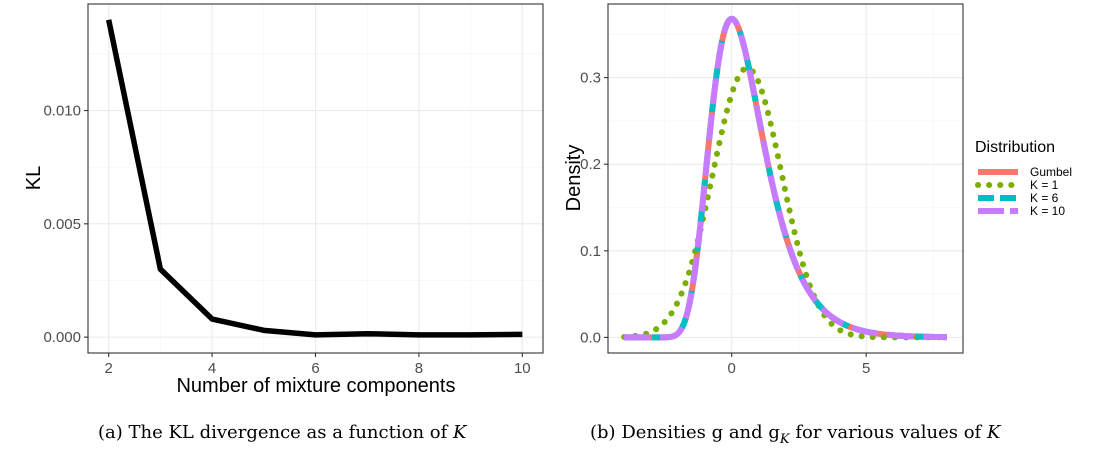 The image size is (1100, 450). What do you see at coordinates (1015, 147) in the screenshot?
I see `legend-title: Distribution` at bounding box center [1015, 147].